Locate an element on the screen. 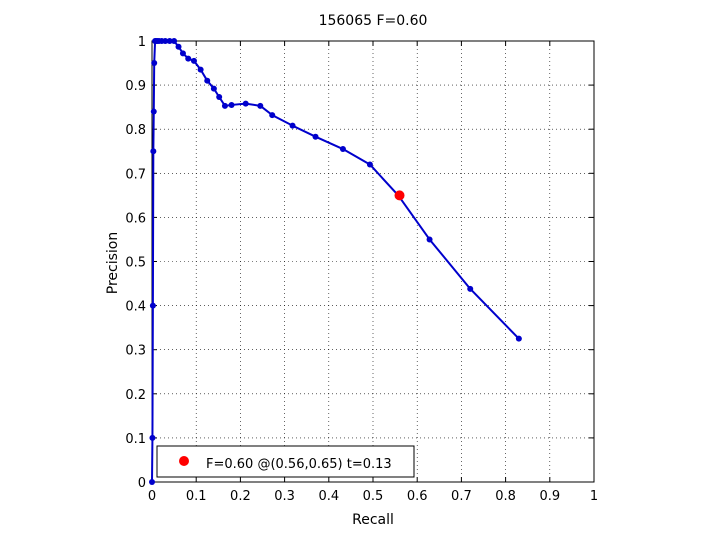 The image size is (720, 540). x-tick-label: 1 is located at coordinates (594, 496).